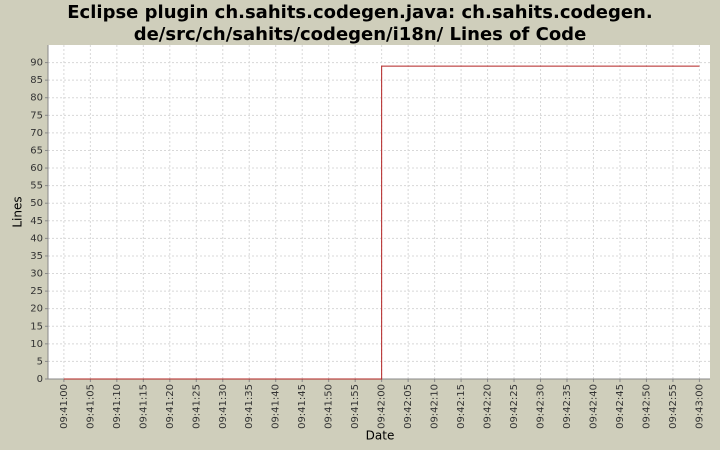 The height and width of the screenshot is (450, 720). Describe the element at coordinates (36, 274) in the screenshot. I see `y-tick-label: 30` at that location.